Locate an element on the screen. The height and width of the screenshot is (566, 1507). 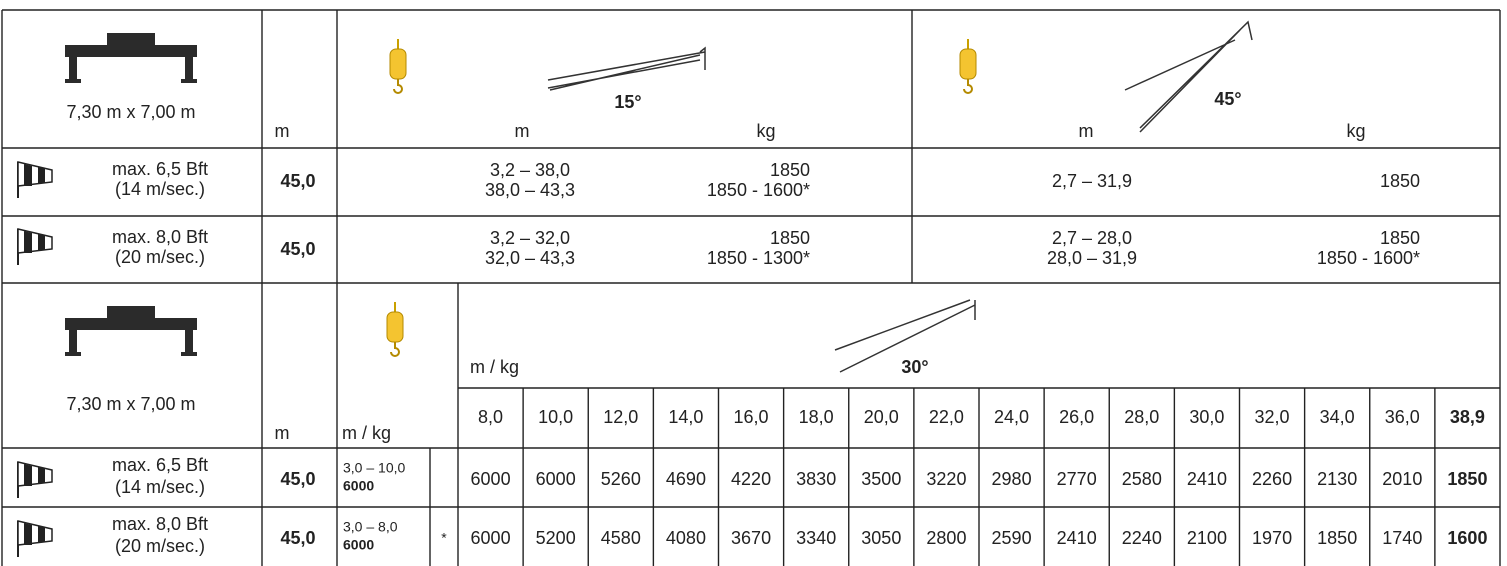
radius-range: 2,7 – 28,0 is located at coordinates (1092, 238).